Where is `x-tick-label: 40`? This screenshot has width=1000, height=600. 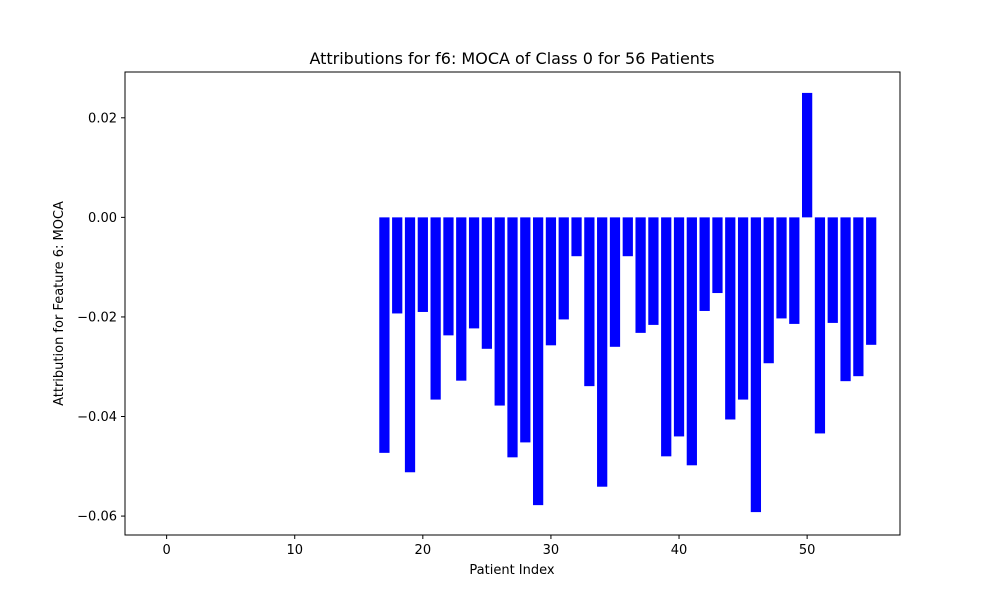 x-tick-label: 40 is located at coordinates (679, 550).